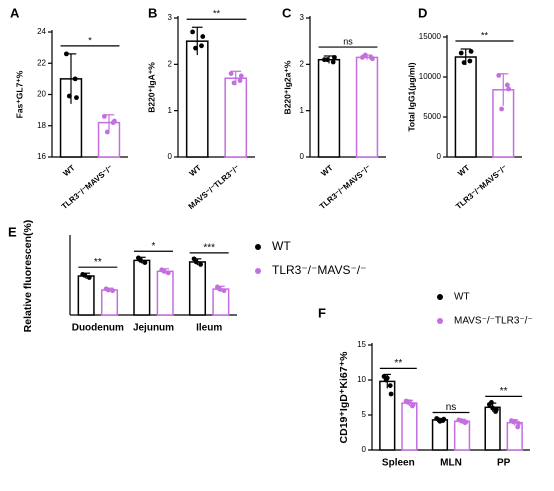  What do you see at coordinates (28, 276) in the screenshot?
I see `y-axis-label: Relative fluorescen(%)` at bounding box center [28, 276].